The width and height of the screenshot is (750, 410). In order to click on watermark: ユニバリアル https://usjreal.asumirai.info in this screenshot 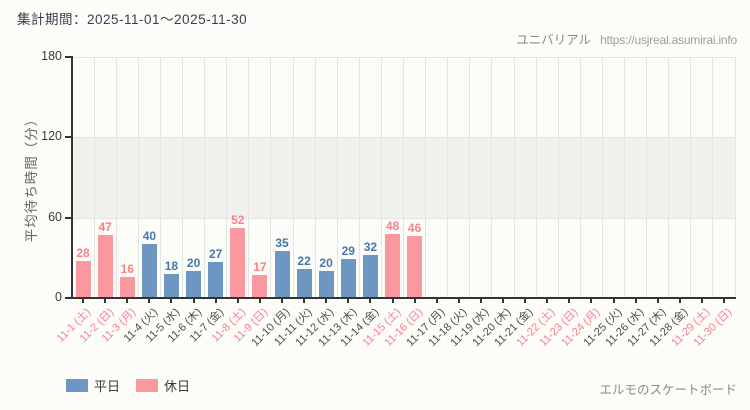, I will do `click(626, 38)`.